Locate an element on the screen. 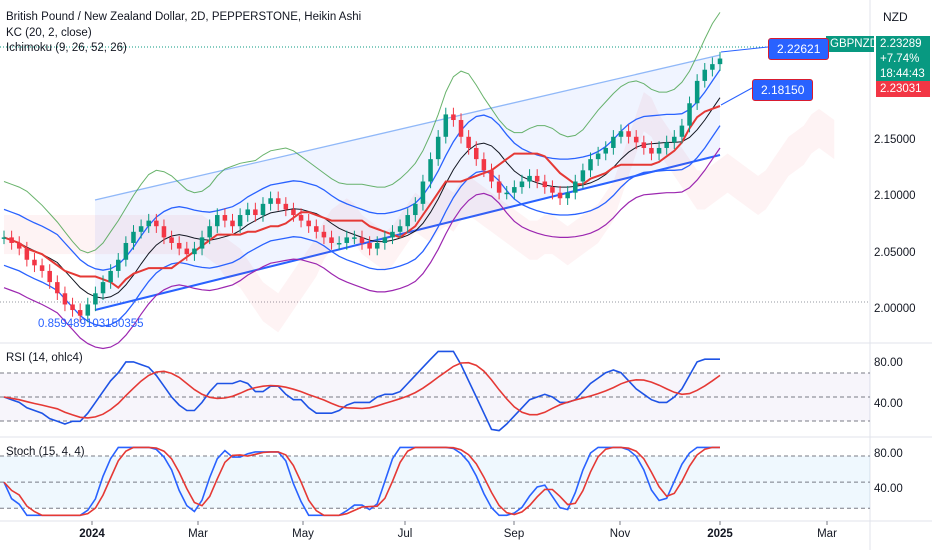  fib-level-label: 0.859489103150355 is located at coordinates (91, 324).